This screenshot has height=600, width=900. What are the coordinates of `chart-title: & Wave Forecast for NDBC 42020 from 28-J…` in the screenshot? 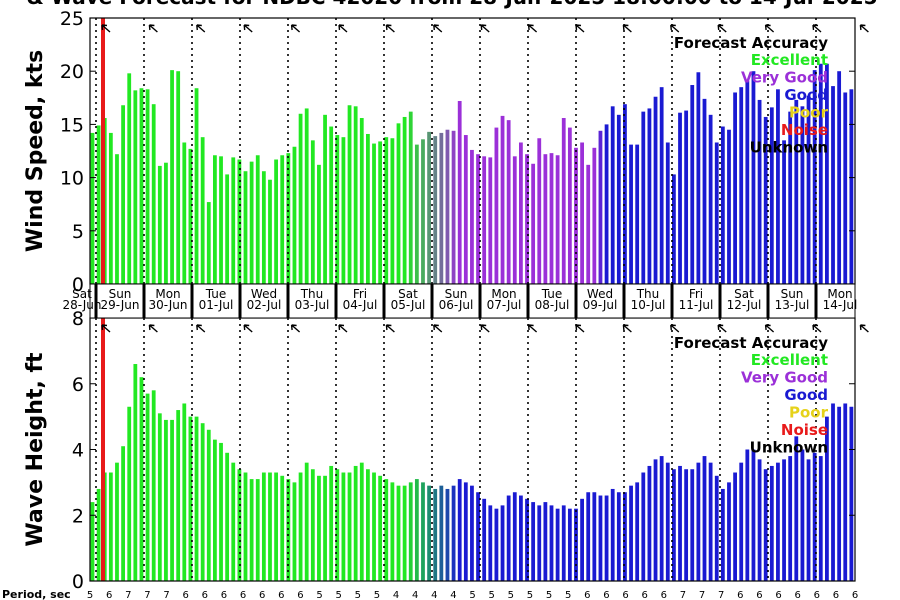 It's located at (451, 4).